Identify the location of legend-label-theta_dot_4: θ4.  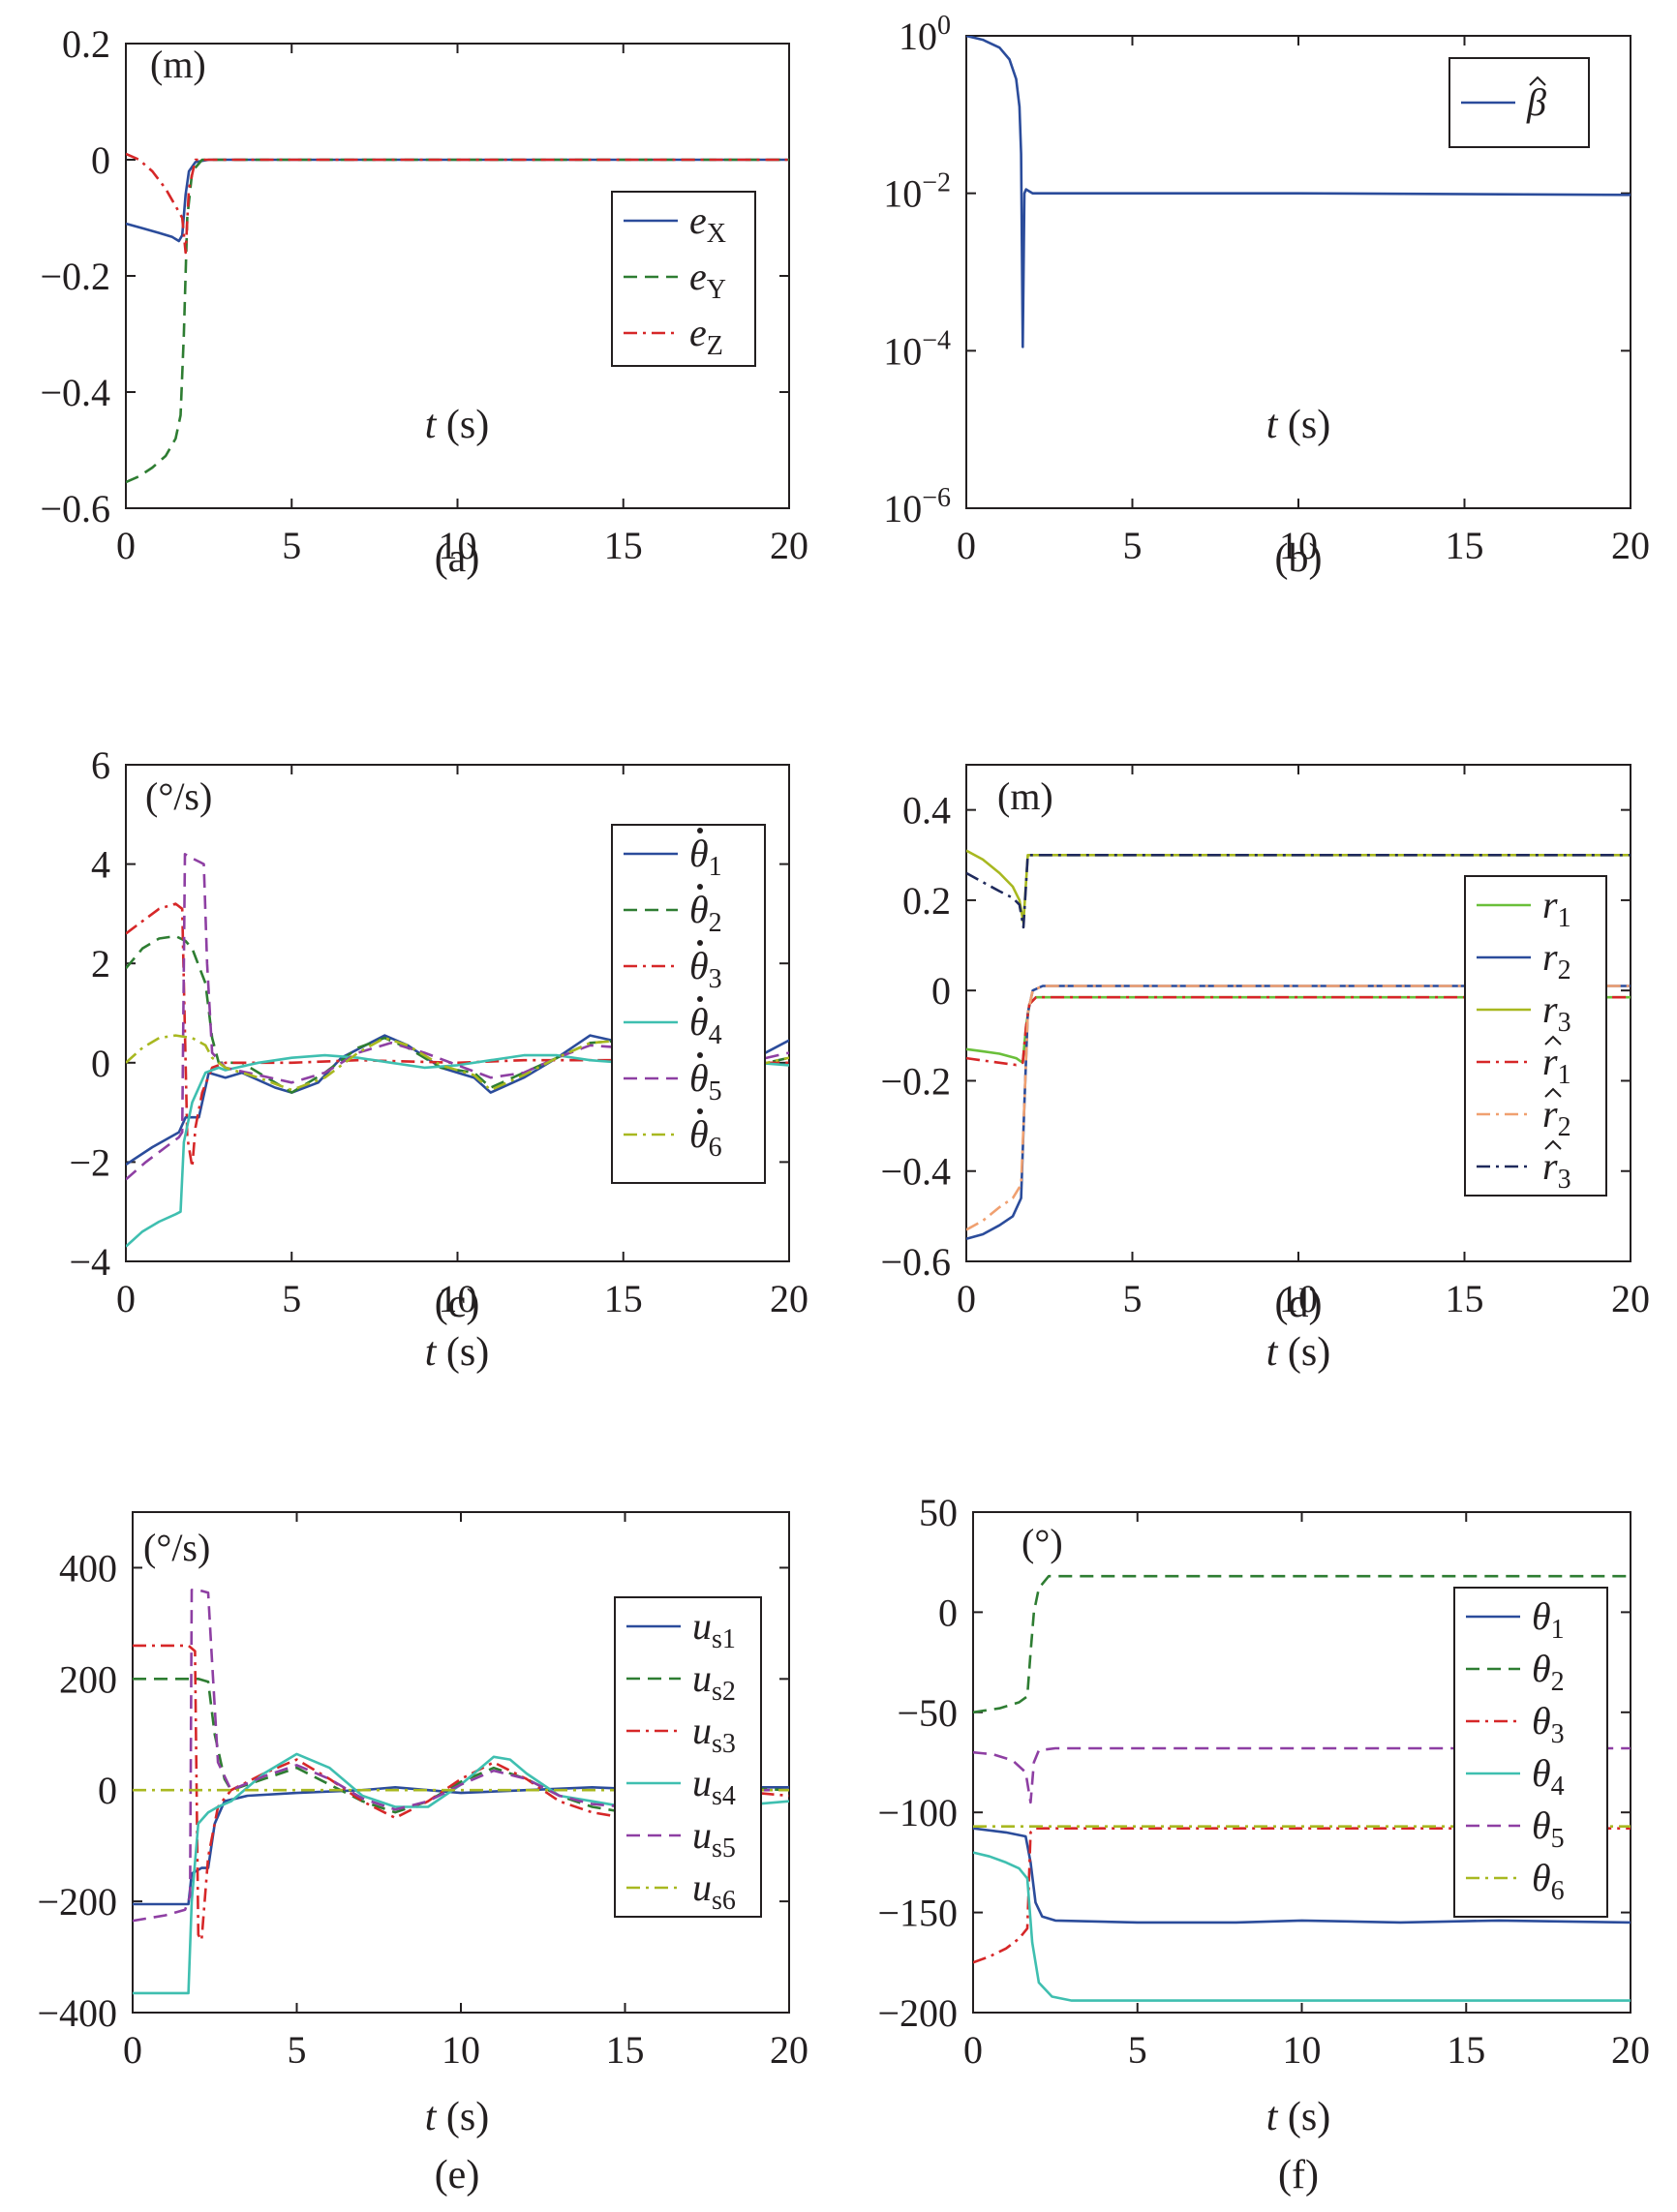
(705, 1025).